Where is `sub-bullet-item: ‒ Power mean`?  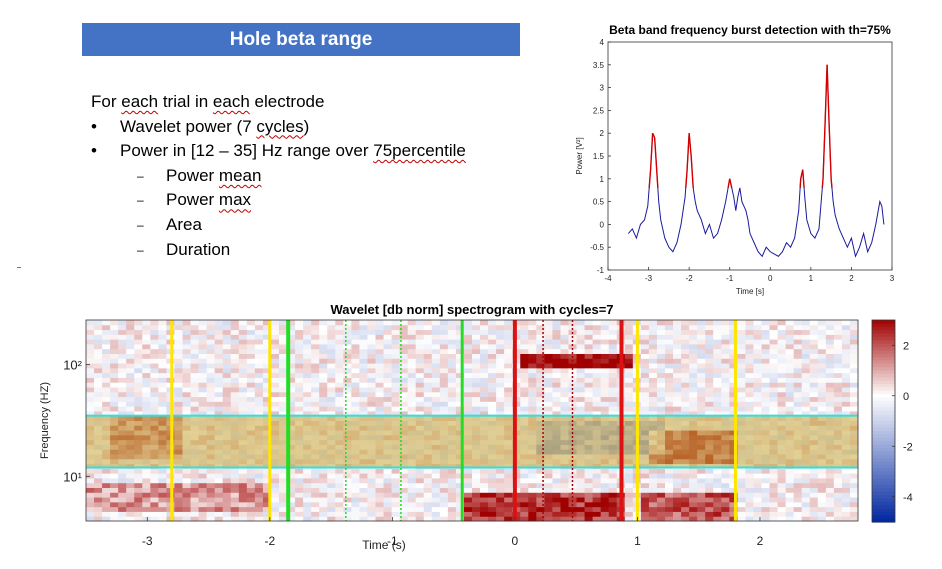
sub-bullet-item: ‒ Power mean is located at coordinates (278, 176).